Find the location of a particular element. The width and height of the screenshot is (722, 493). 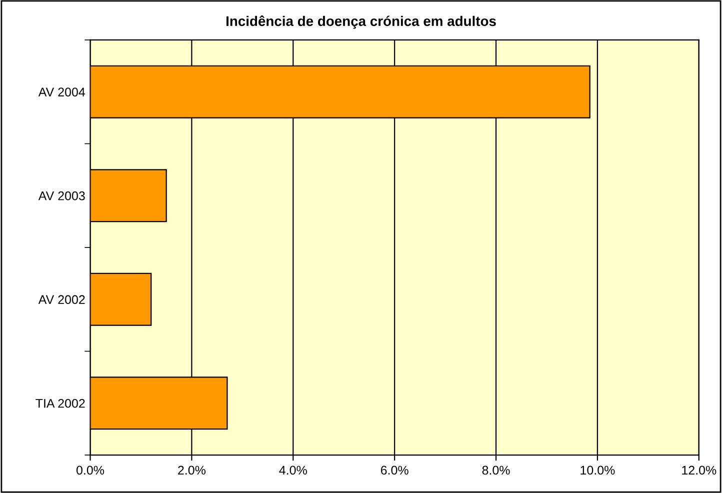

x-tick-label: 2.0% is located at coordinates (192, 470).